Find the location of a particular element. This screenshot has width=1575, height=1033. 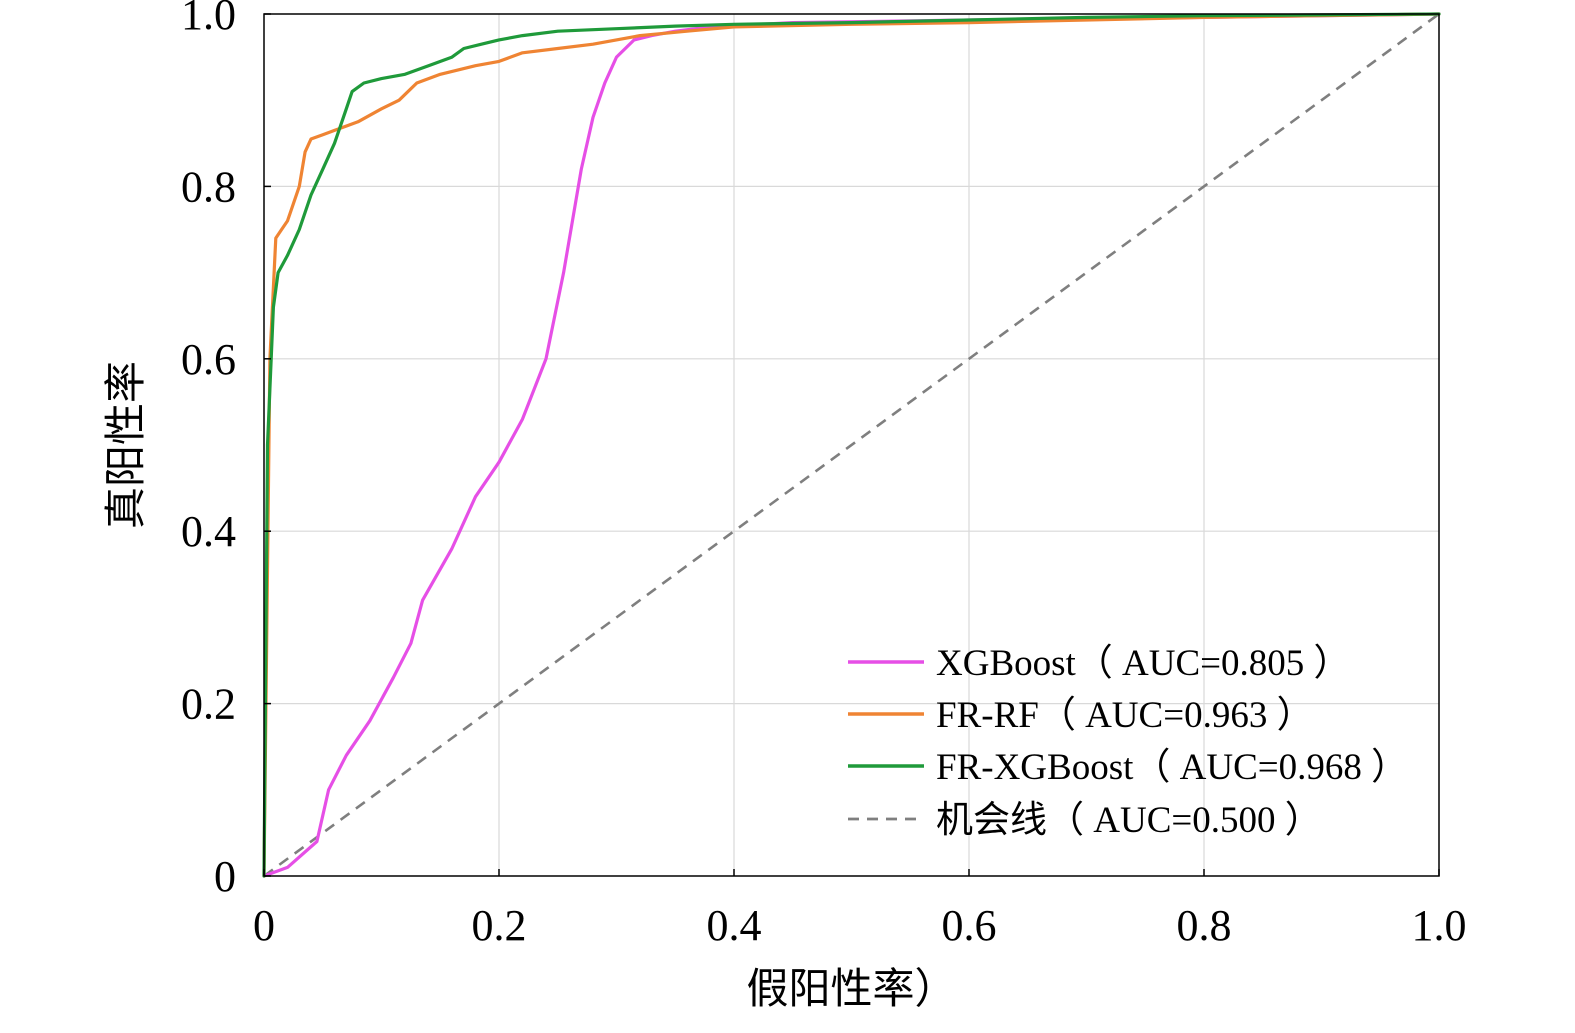

y-axis-title: 真阳性率 is located at coordinates (125, 445).